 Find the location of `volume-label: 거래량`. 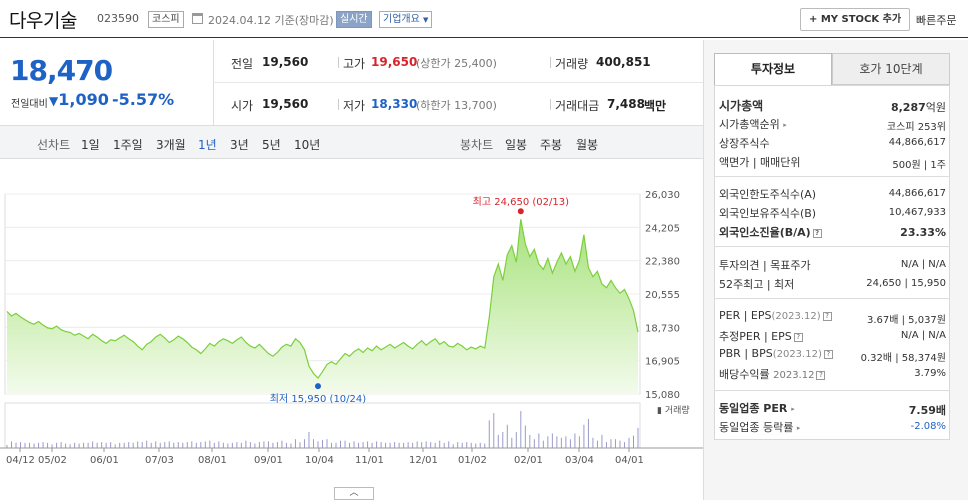

volume-label: 거래량 is located at coordinates (572, 64).